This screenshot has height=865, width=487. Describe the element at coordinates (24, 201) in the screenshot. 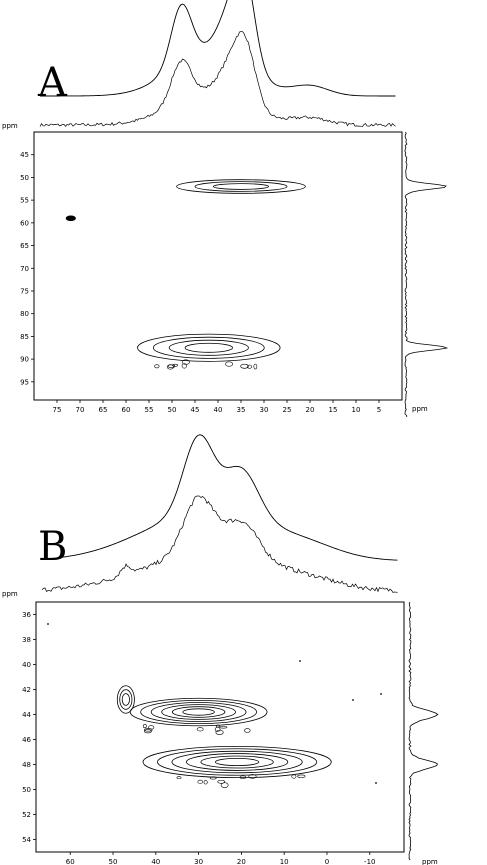

I see `y-tick-label: 55` at that location.